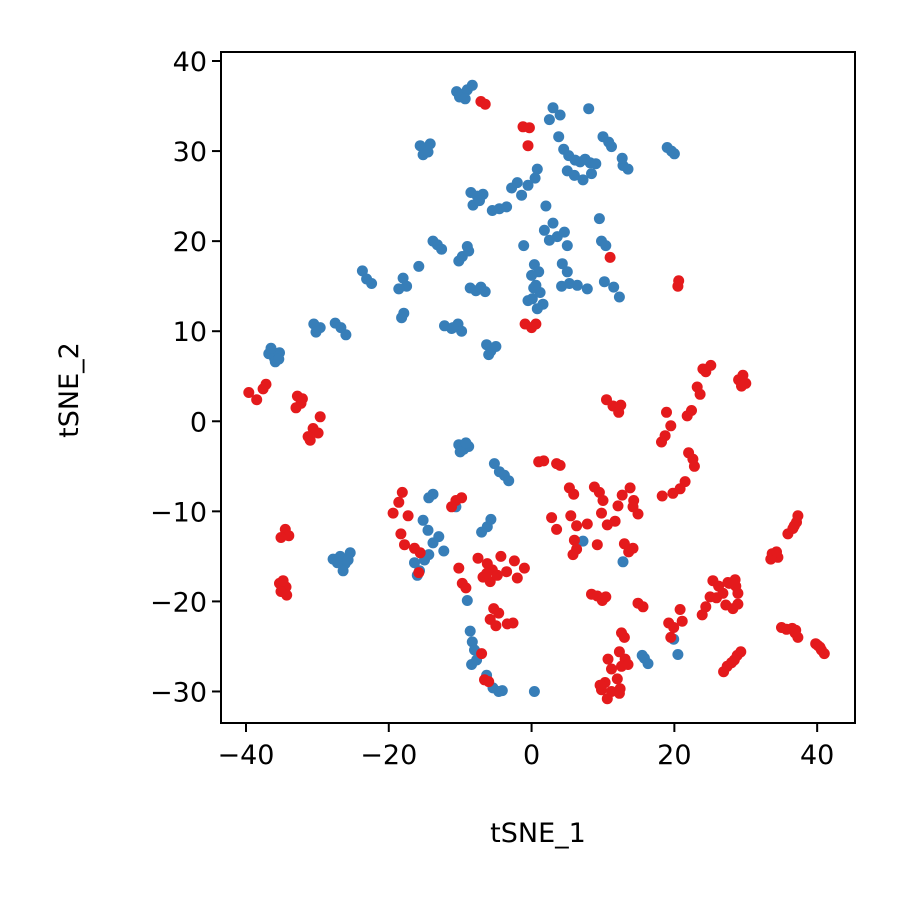  I want to click on x-axis: −40 −20 0 20 40, so click(525, 747).